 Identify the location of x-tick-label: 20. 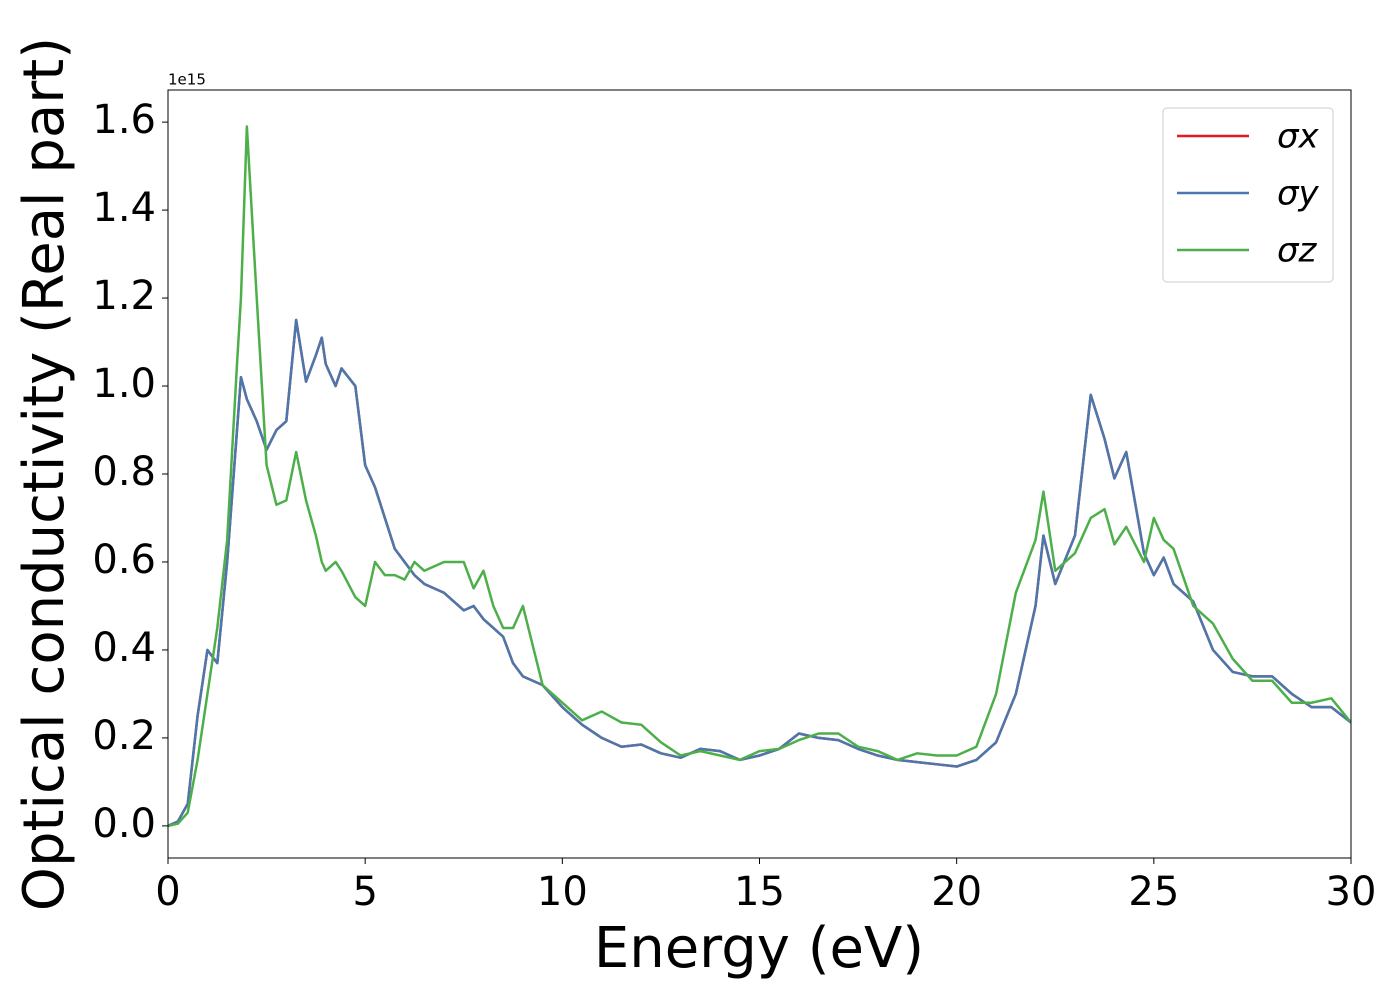
(956, 892).